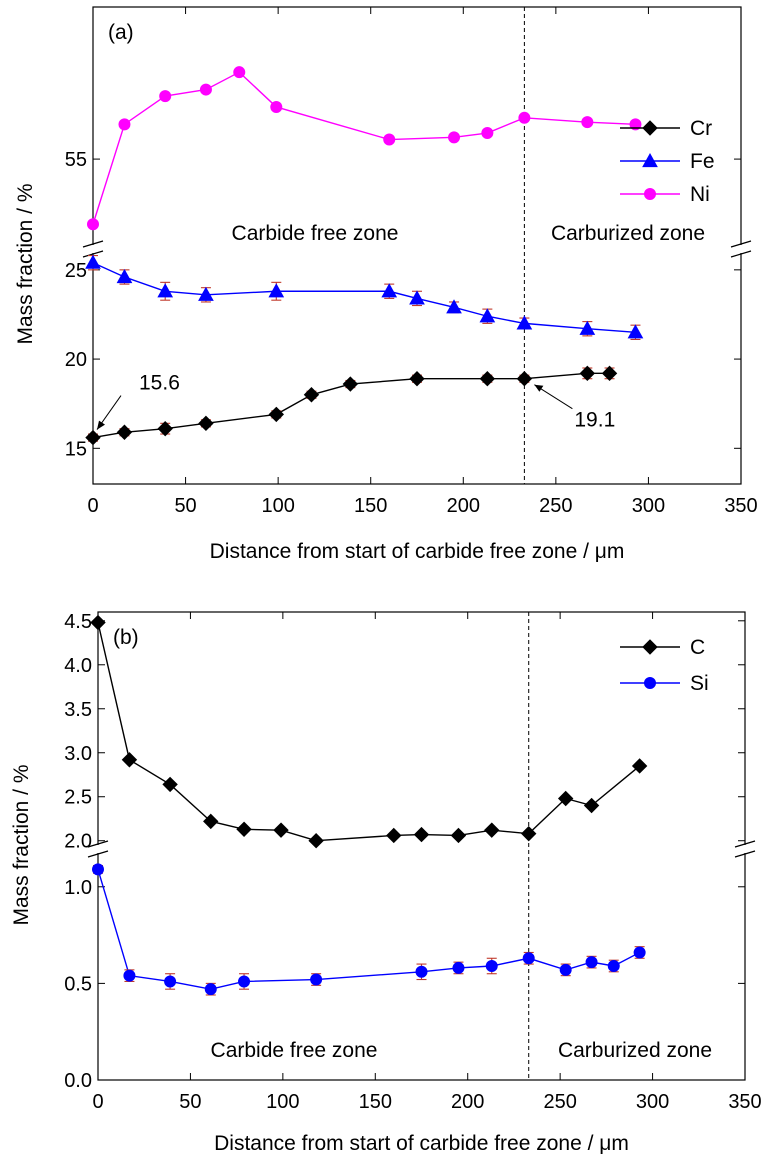 The image size is (768, 1166). What do you see at coordinates (25, 263) in the screenshot?
I see `y-axis-title: Mass fraction / %` at bounding box center [25, 263].